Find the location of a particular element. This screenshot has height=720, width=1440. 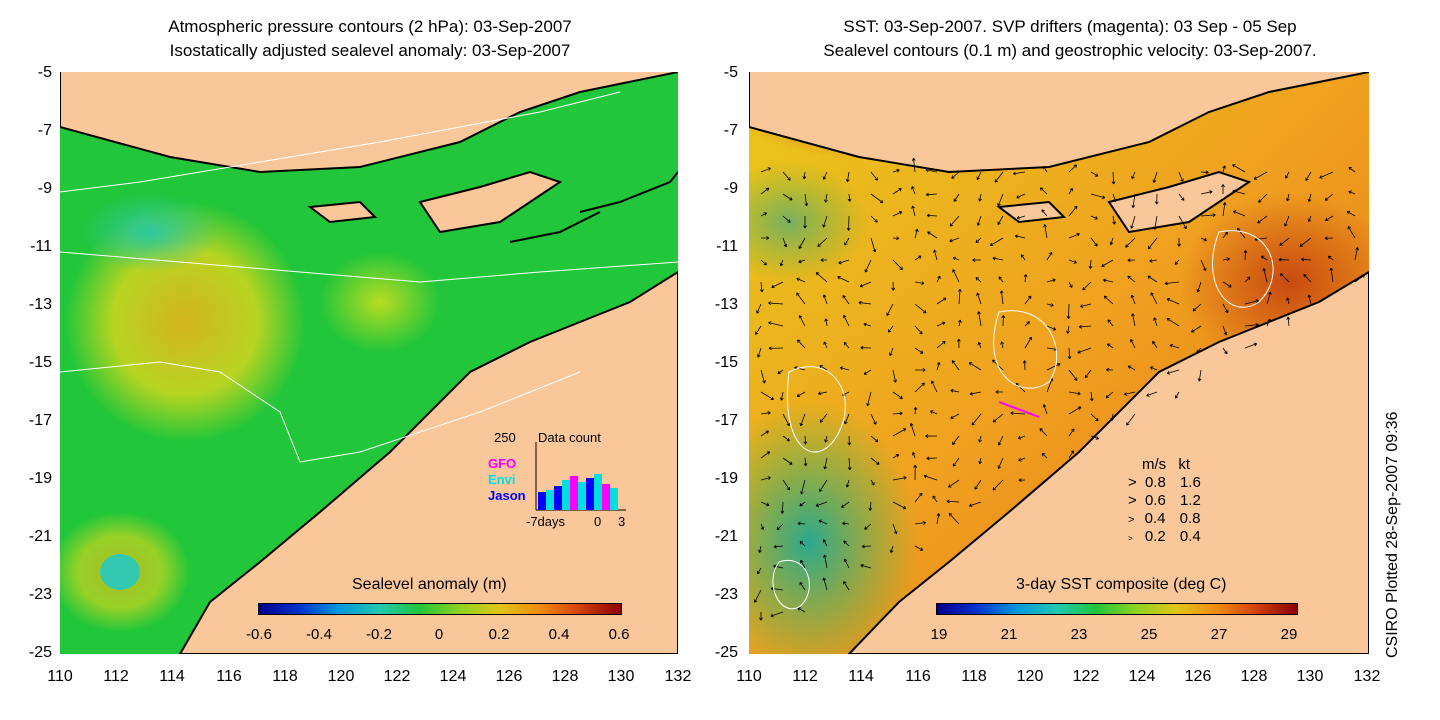

legend-jason: Jason is located at coordinates (507, 495).